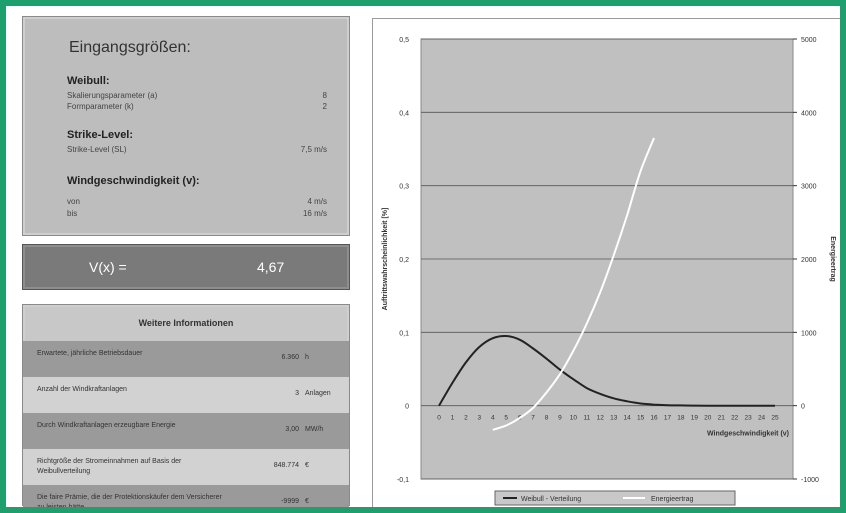 The width and height of the screenshot is (846, 513). I want to click on x-tick-label: 23, so click(749, 418).